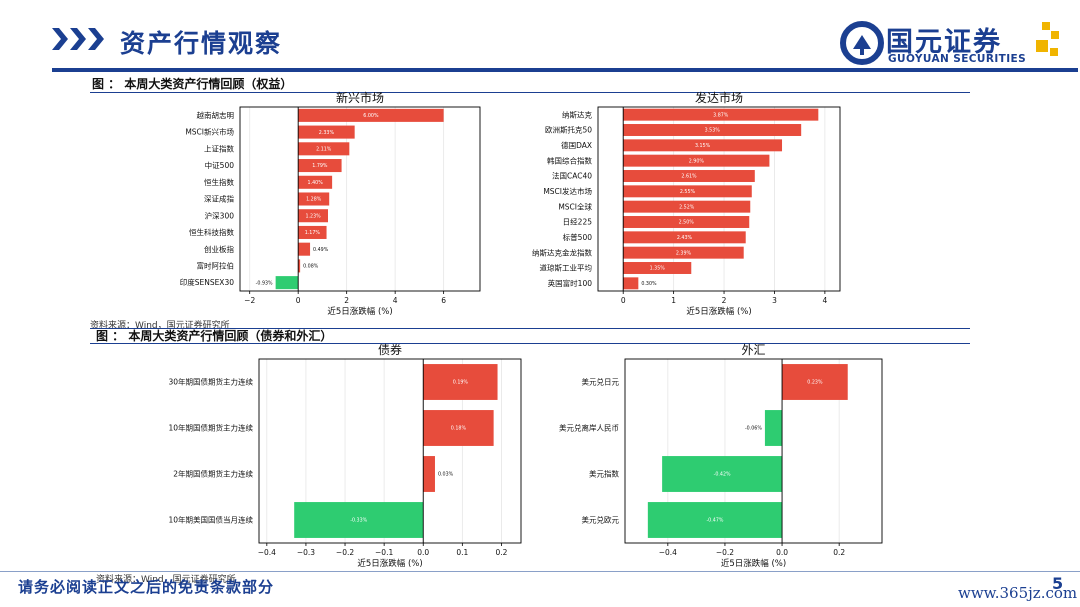 This screenshot has height=607, width=1080. Describe the element at coordinates (530, 328) in the screenshot. I see `source-divider` at that location.